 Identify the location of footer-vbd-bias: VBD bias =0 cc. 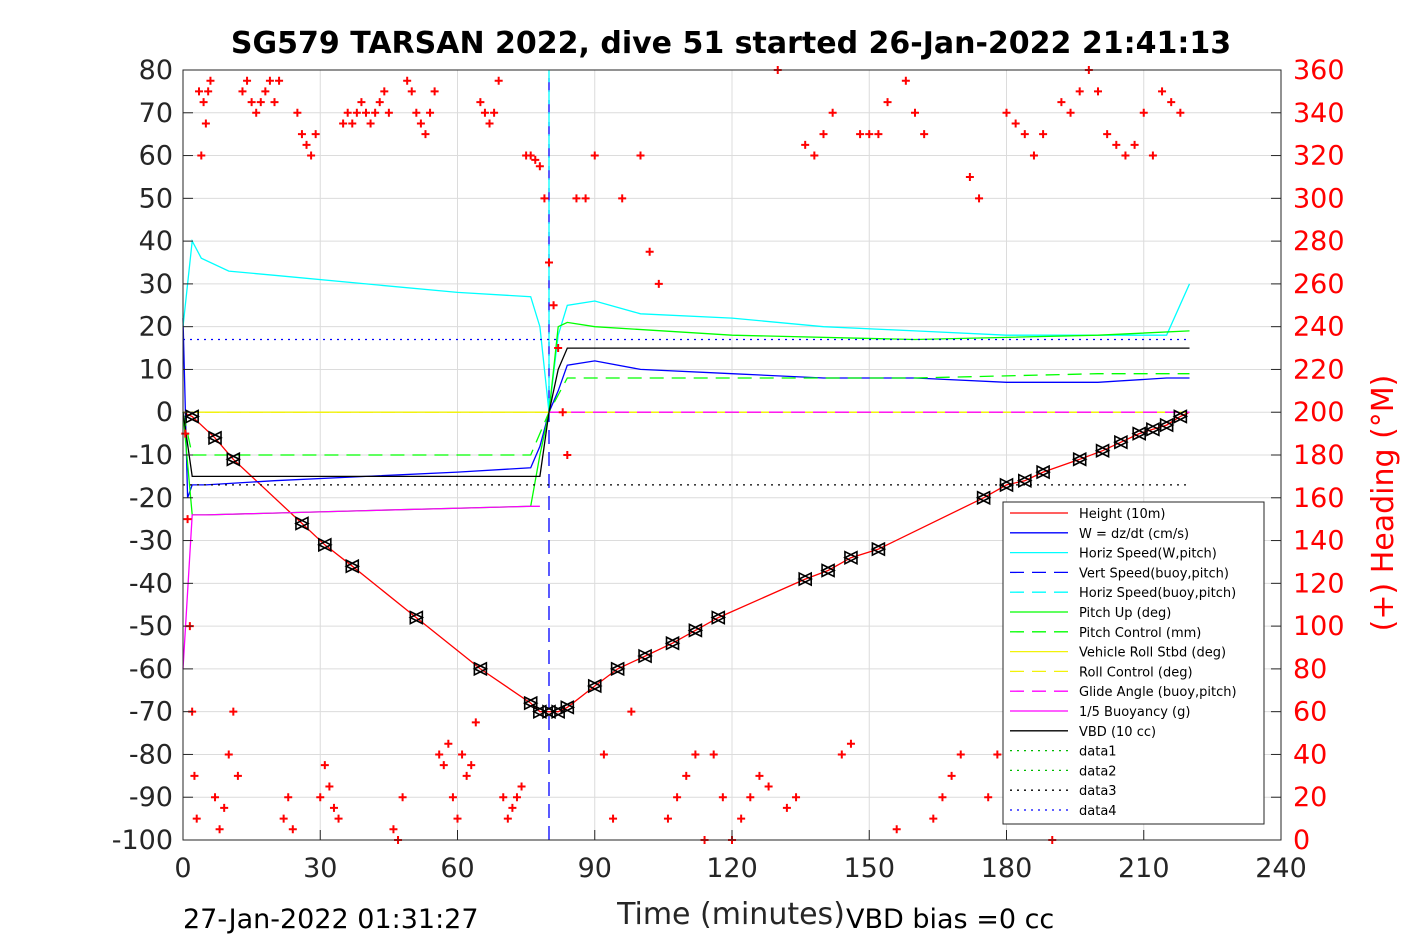
(950, 919).